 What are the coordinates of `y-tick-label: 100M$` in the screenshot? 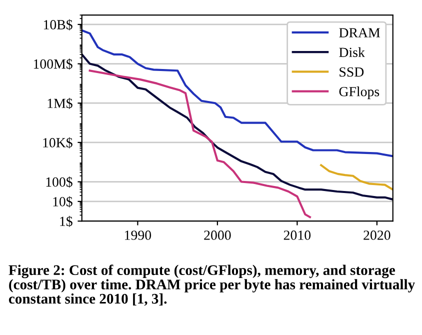 It's located at (53, 64).